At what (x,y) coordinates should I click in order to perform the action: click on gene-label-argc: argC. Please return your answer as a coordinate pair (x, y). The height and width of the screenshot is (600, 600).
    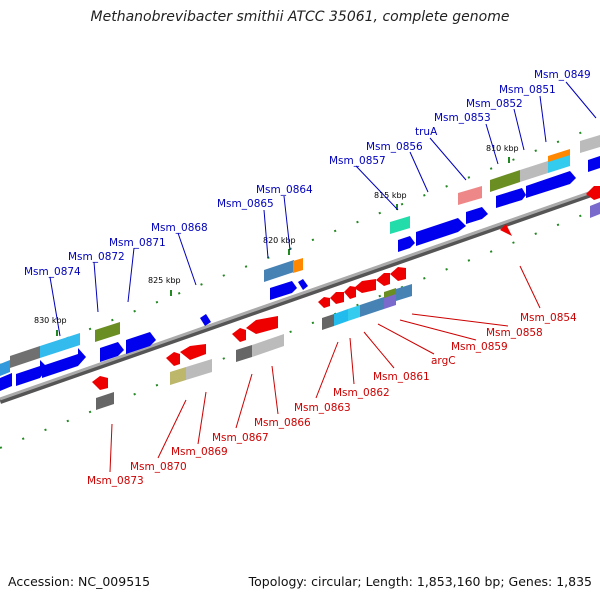
    Looking at the image, I should click on (443, 361).